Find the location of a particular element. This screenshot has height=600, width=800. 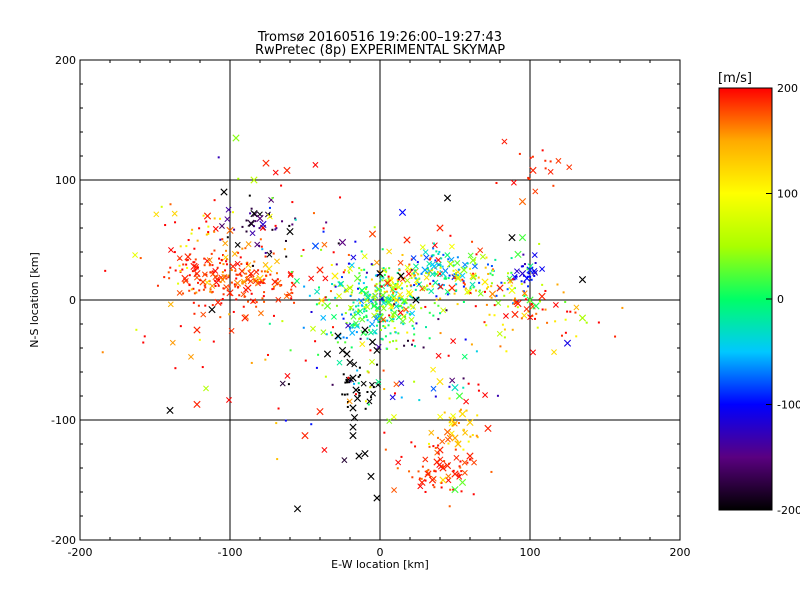

x-tick-label: -100 is located at coordinates (230, 552).